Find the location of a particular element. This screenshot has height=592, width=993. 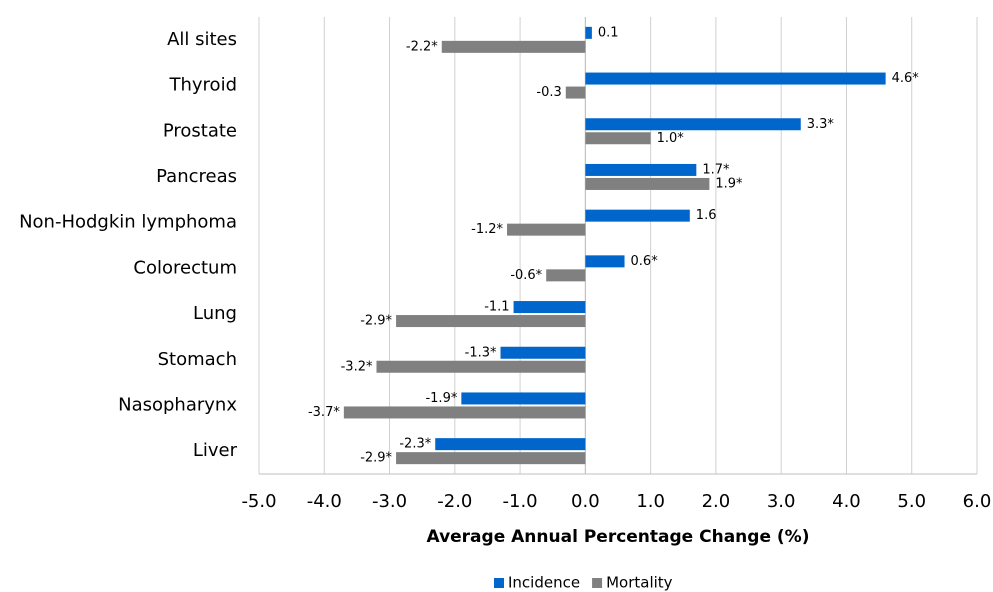

value-label: -1.2* is located at coordinates (487, 229).